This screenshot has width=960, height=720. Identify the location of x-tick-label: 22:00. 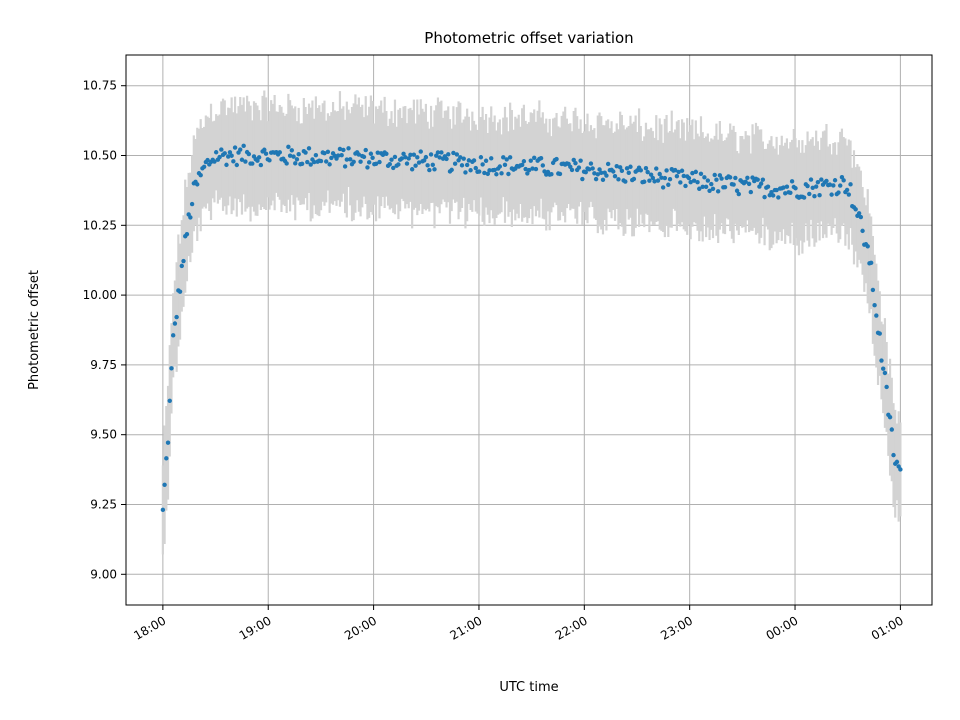
(571, 627).